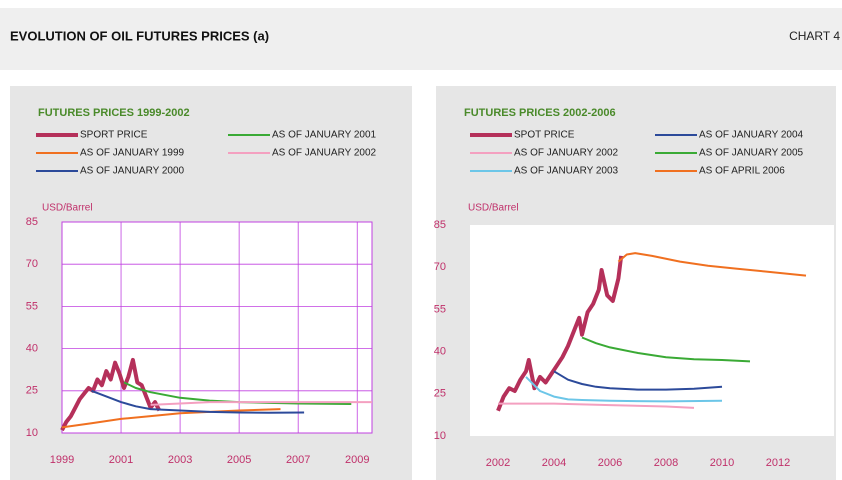 The width and height of the screenshot is (842, 480). I want to click on x-tick-label: 2007, so click(298, 460).